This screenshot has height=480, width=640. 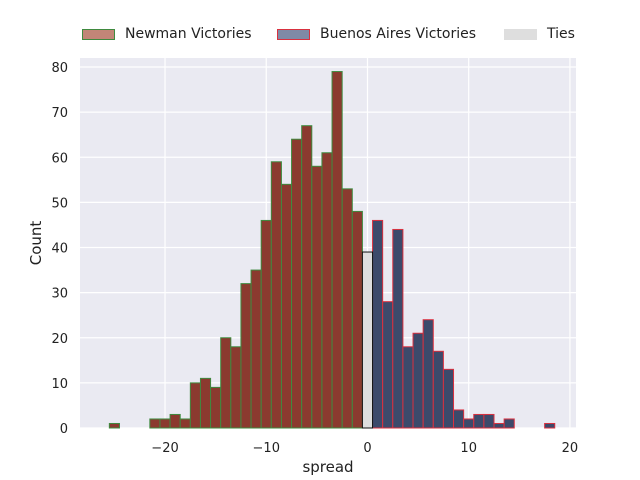 I want to click on y-tick-label: 70, so click(x=59, y=113).